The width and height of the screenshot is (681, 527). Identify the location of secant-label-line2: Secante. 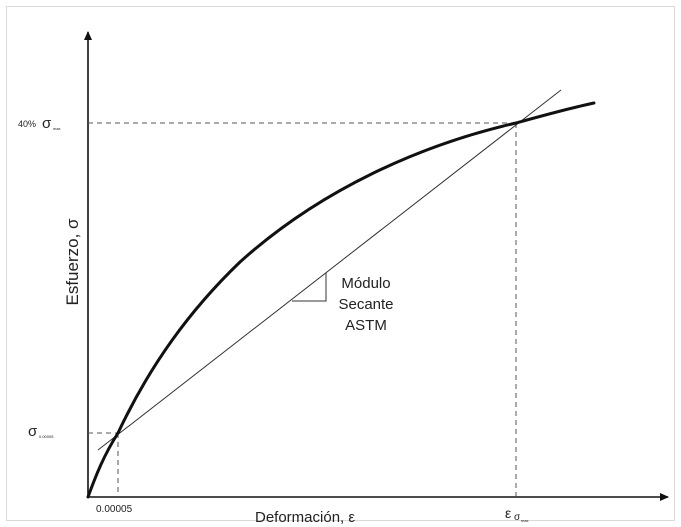
(365, 304).